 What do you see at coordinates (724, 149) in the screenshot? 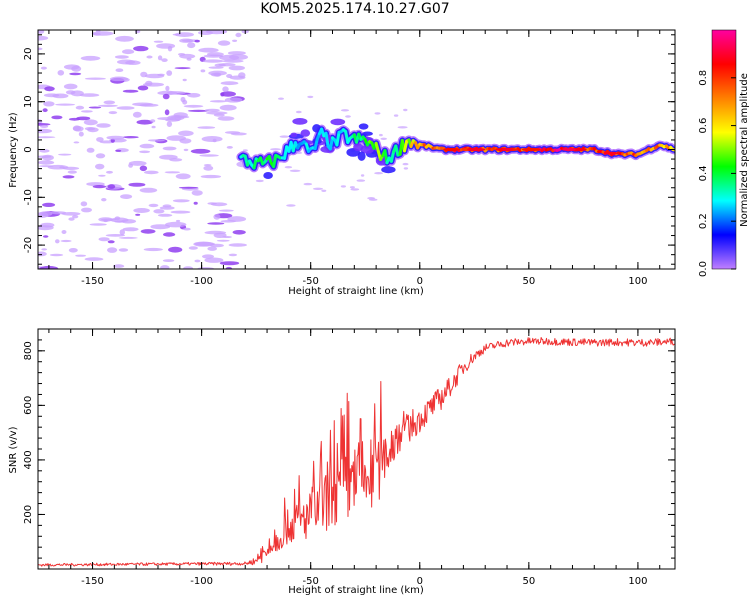
I see `colorbar-frame` at bounding box center [724, 149].